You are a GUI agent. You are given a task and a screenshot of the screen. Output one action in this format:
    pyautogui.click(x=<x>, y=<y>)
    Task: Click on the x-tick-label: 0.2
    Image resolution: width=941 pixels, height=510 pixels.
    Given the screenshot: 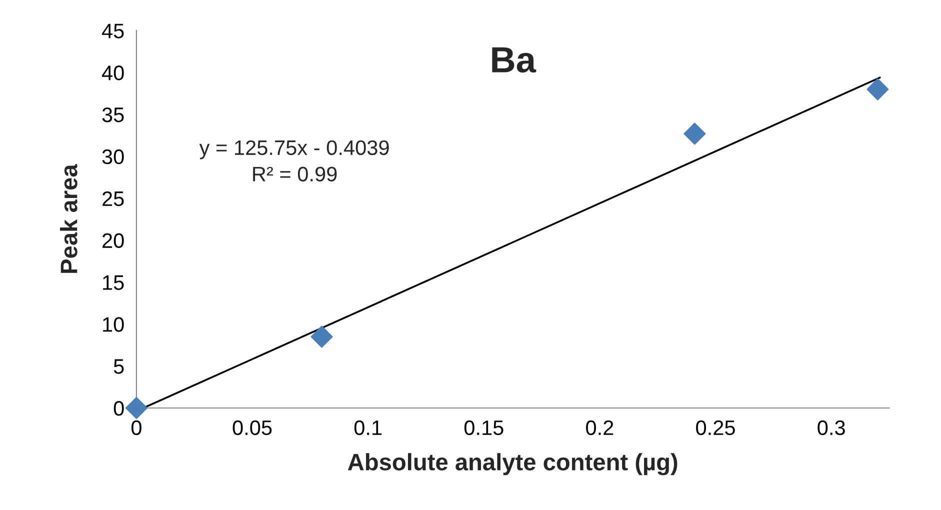 What is the action you would take?
    pyautogui.click(x=600, y=428)
    